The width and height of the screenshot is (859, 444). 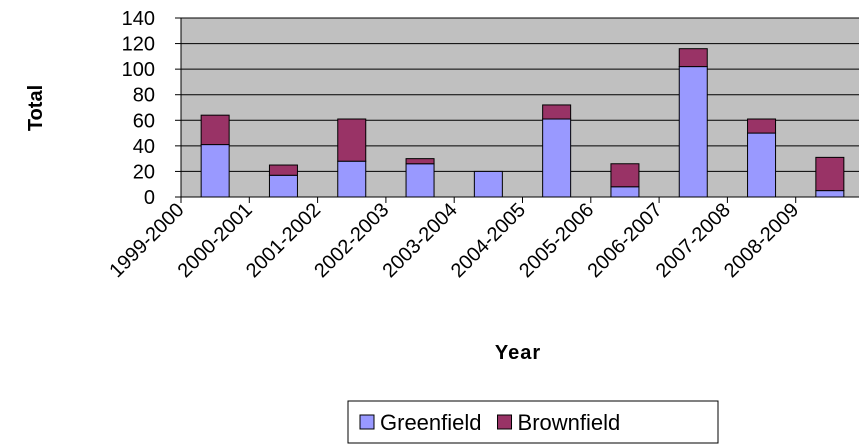 I want to click on legend-swatch-brownfield, so click(x=505, y=422).